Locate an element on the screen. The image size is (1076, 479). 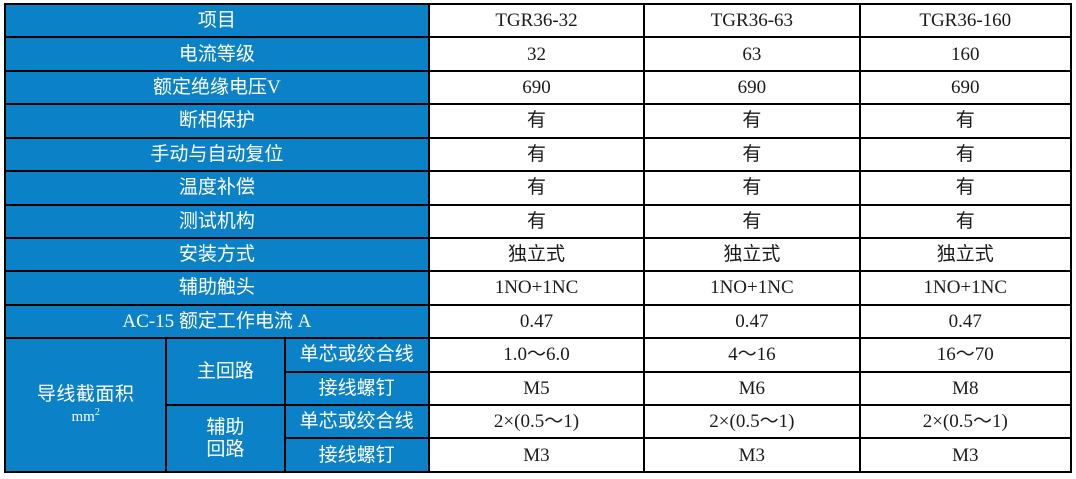
cell-mounting-type-2: 独立式 is located at coordinates (752, 254).